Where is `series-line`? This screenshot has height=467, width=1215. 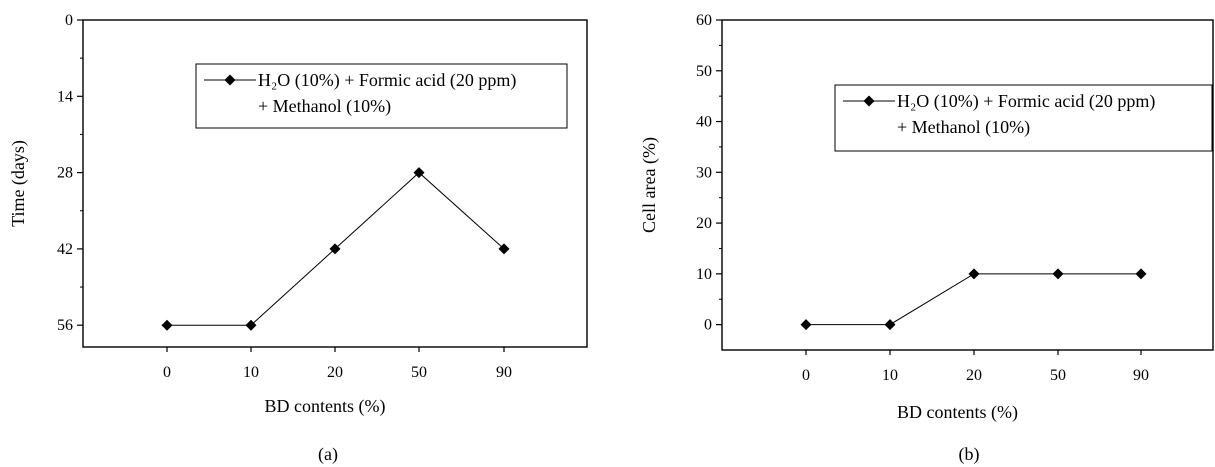 series-line is located at coordinates (973, 299).